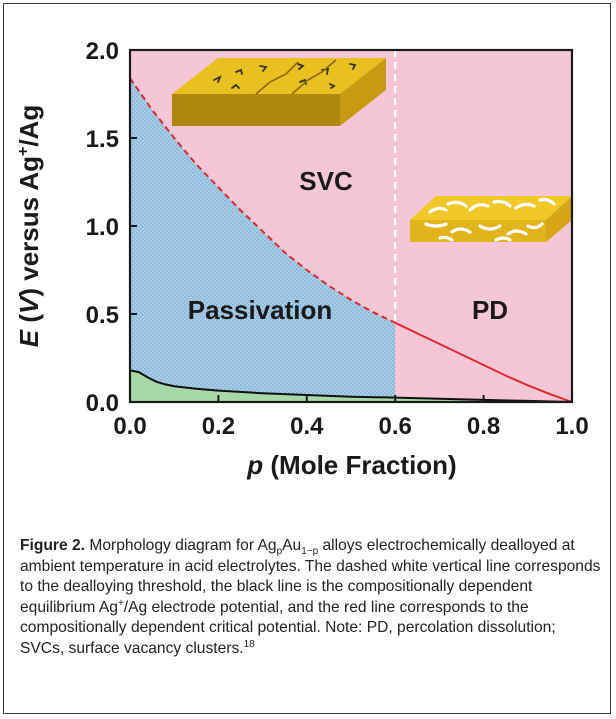 This screenshot has width=616, height=719. I want to click on x-tick-label: 0.6, so click(395, 426).